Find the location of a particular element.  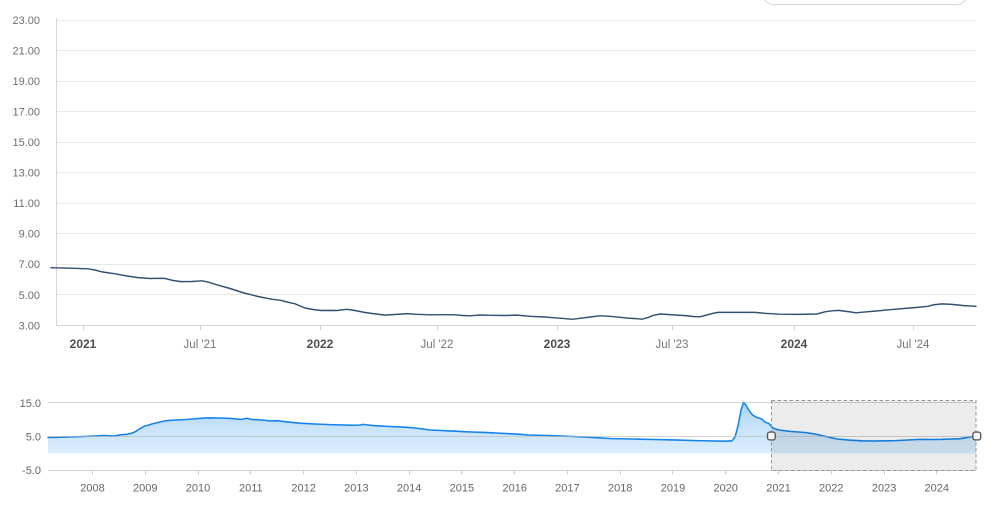

svg-text: 9.00 is located at coordinates (29, 235).